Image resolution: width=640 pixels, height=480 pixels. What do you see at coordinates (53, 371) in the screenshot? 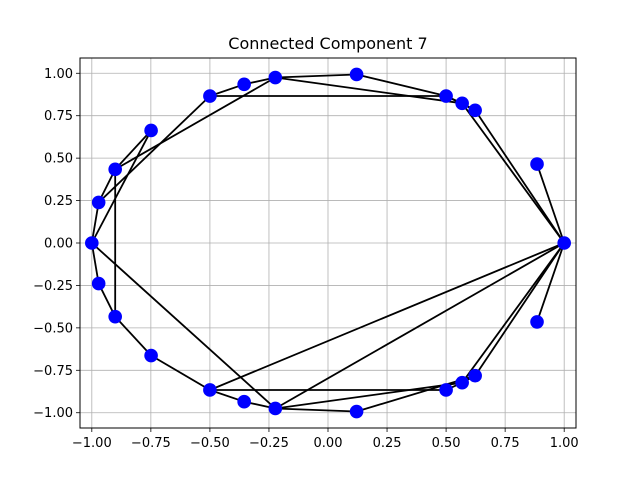
I see `y-tick-label: −0.75` at bounding box center [53, 371].